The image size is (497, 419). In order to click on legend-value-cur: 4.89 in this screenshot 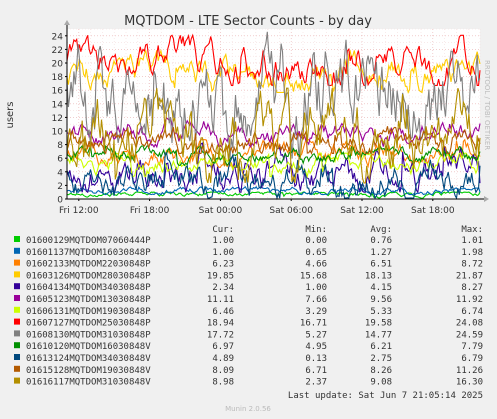, I will do `click(223, 359)`.